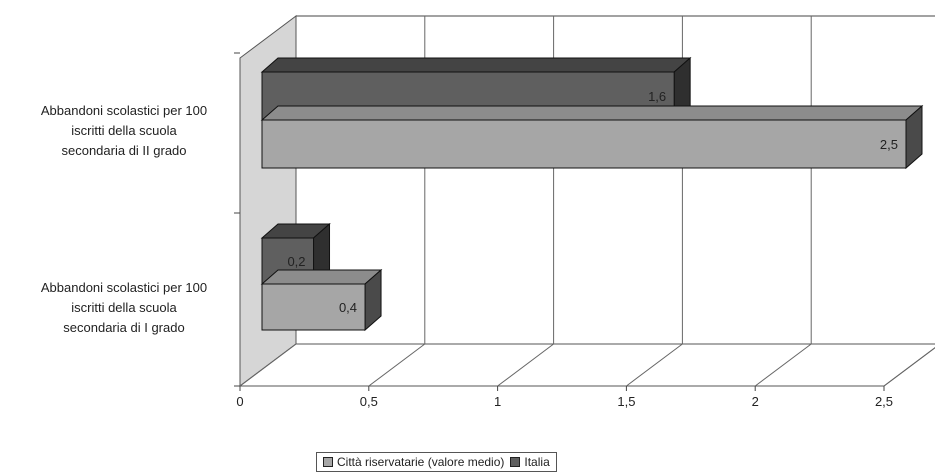 The image size is (935, 475). What do you see at coordinates (369, 401) in the screenshot?
I see `x-tick-label: 0,5` at bounding box center [369, 401].